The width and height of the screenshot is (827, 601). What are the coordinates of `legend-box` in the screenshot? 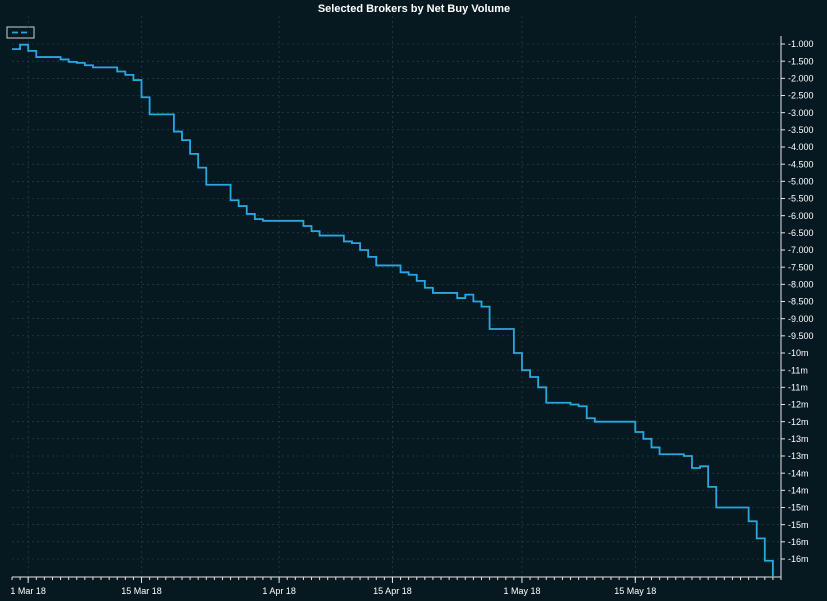 It's located at (20, 32).